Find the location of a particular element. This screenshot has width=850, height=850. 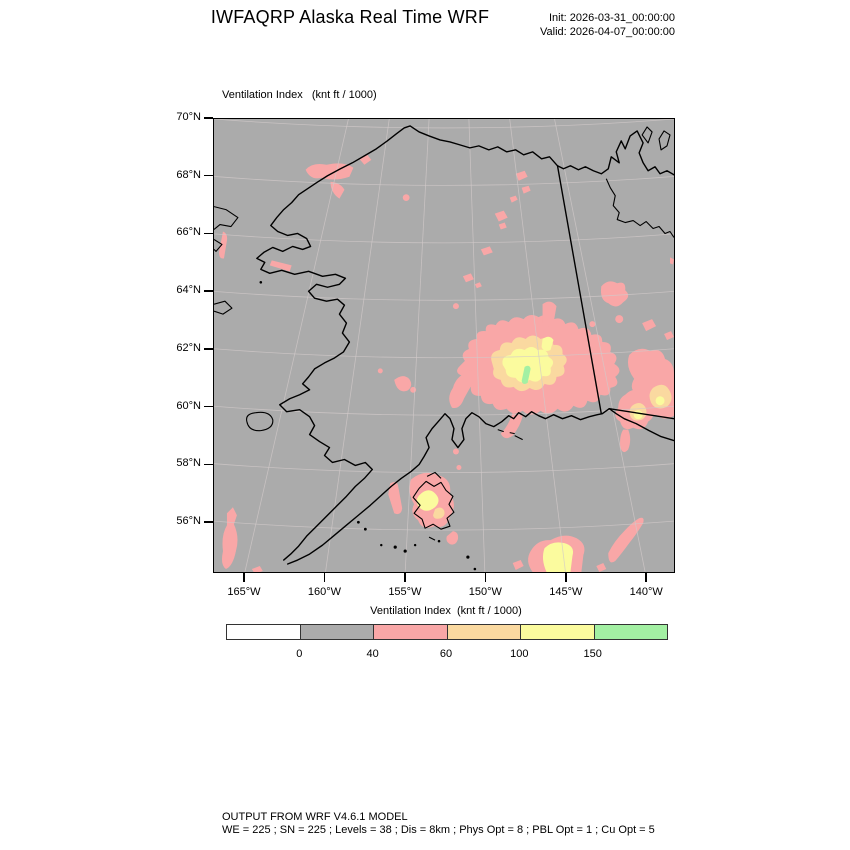

page-title: IWFAQRP Alaska Real Time WRF is located at coordinates (350, 17).